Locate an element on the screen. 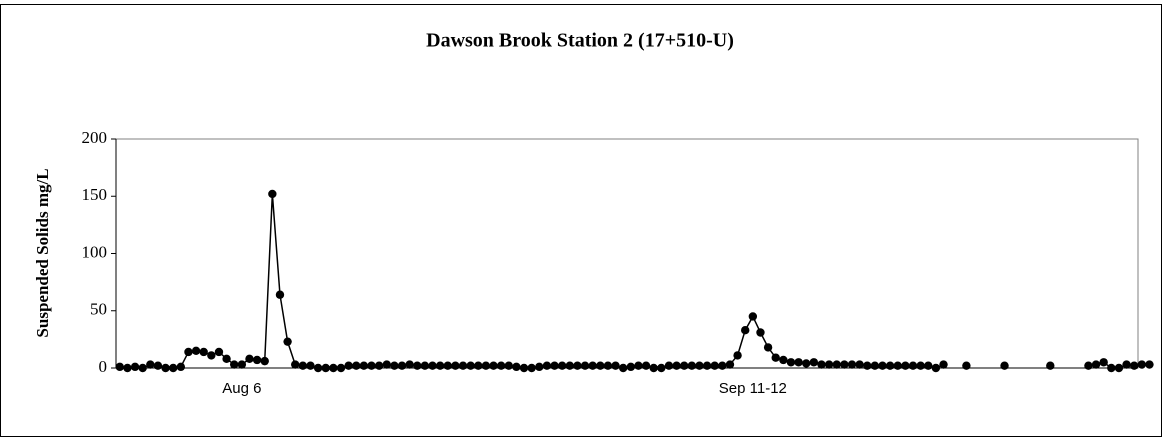 The width and height of the screenshot is (1163, 440). y-tick-label: 100 is located at coordinates (95, 251).